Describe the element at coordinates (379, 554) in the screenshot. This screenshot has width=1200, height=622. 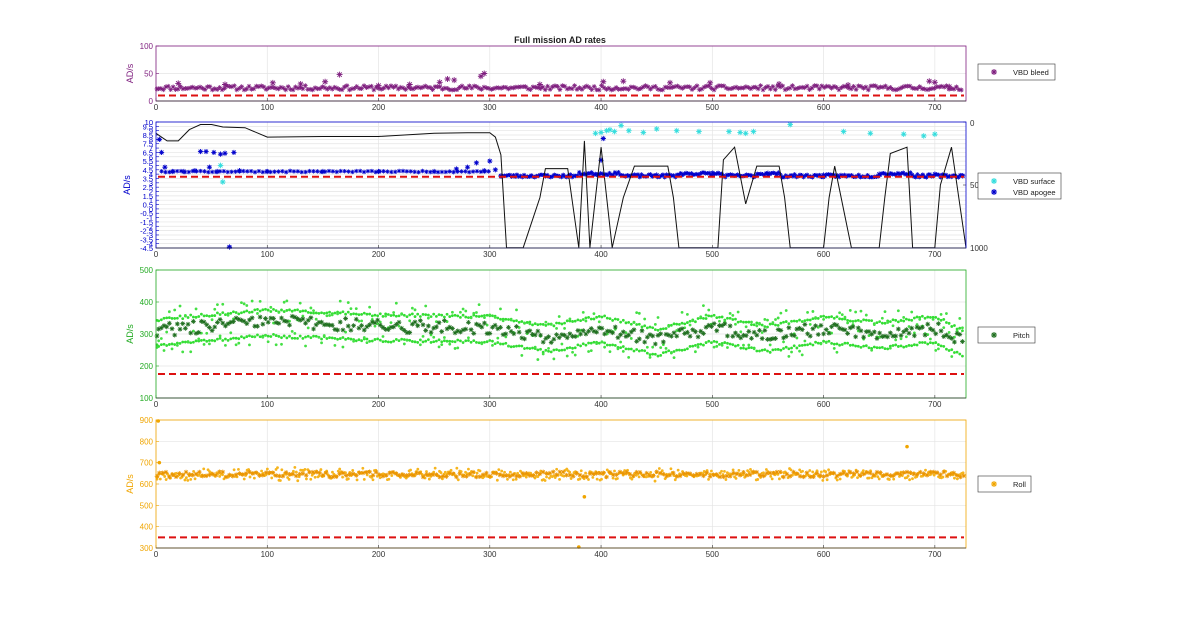
I see `x-tick-label: 200` at that location.